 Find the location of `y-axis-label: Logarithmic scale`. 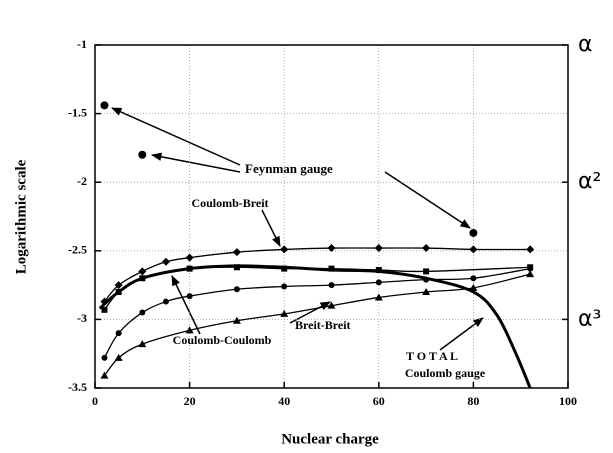

y-axis-label: Logarithmic scale is located at coordinates (21, 216).